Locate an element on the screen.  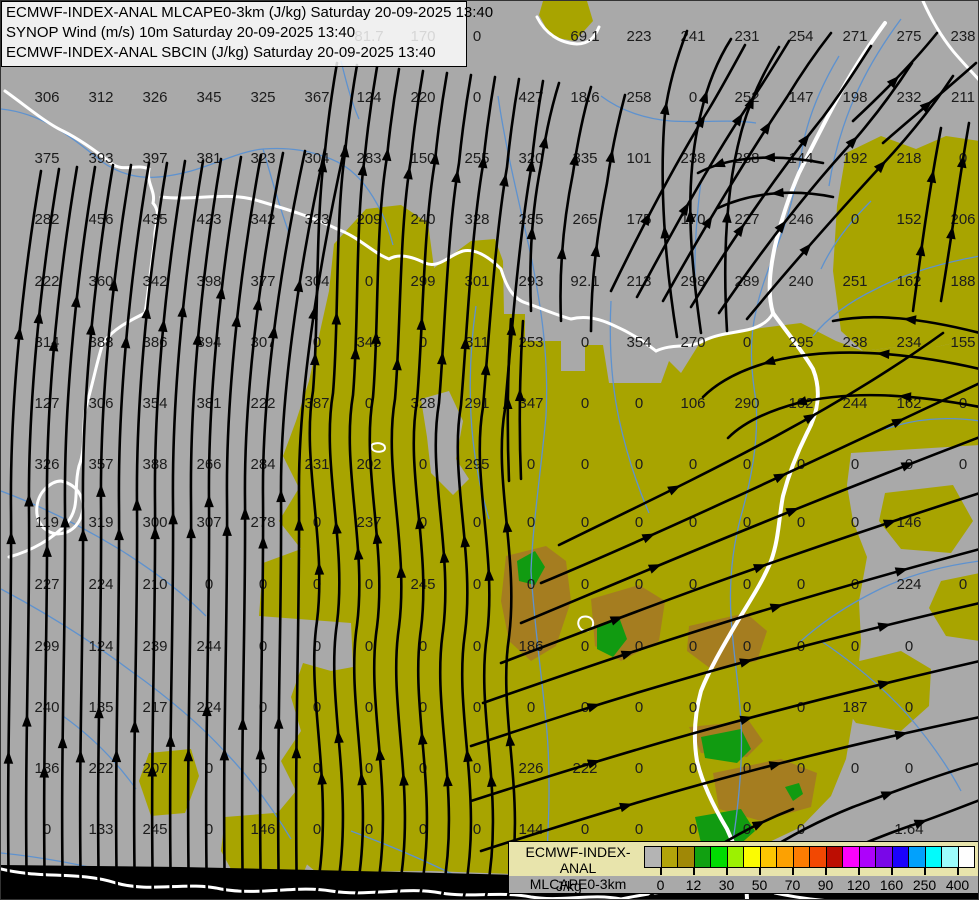
legend-title: ECMWF-INDEX-ANAL MLCAPE0-3km is located at coordinates (578, 867).